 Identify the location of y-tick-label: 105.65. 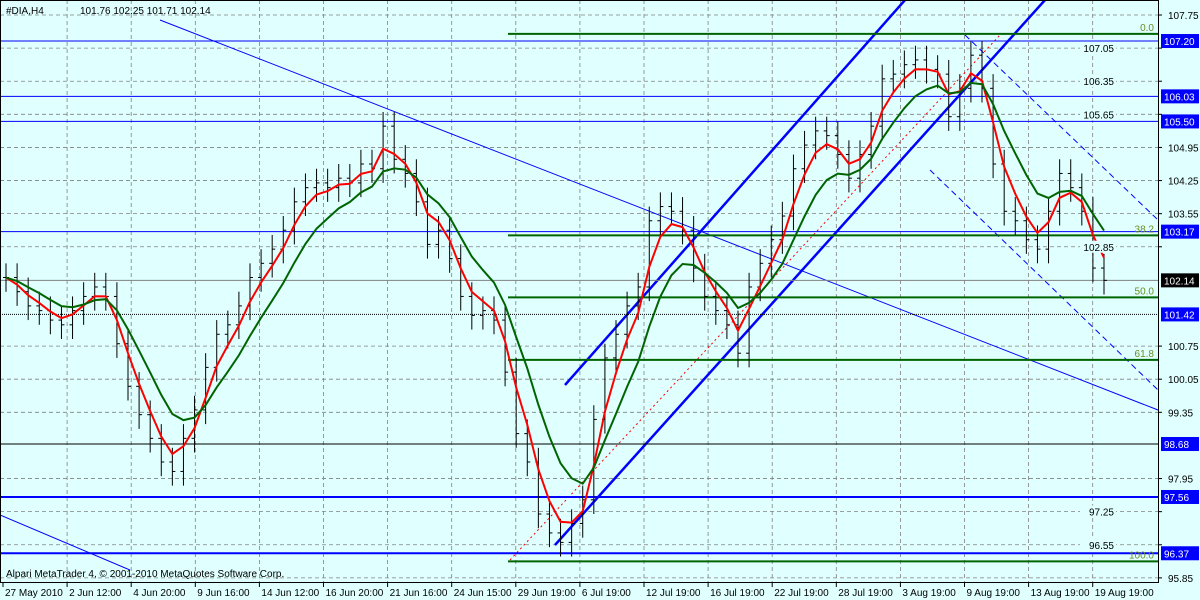
(1098, 115).